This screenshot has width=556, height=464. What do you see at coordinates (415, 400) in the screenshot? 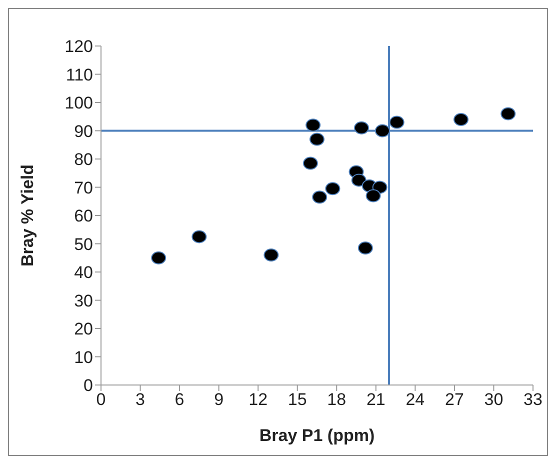
I see `x-tick-label: 24` at bounding box center [415, 400].